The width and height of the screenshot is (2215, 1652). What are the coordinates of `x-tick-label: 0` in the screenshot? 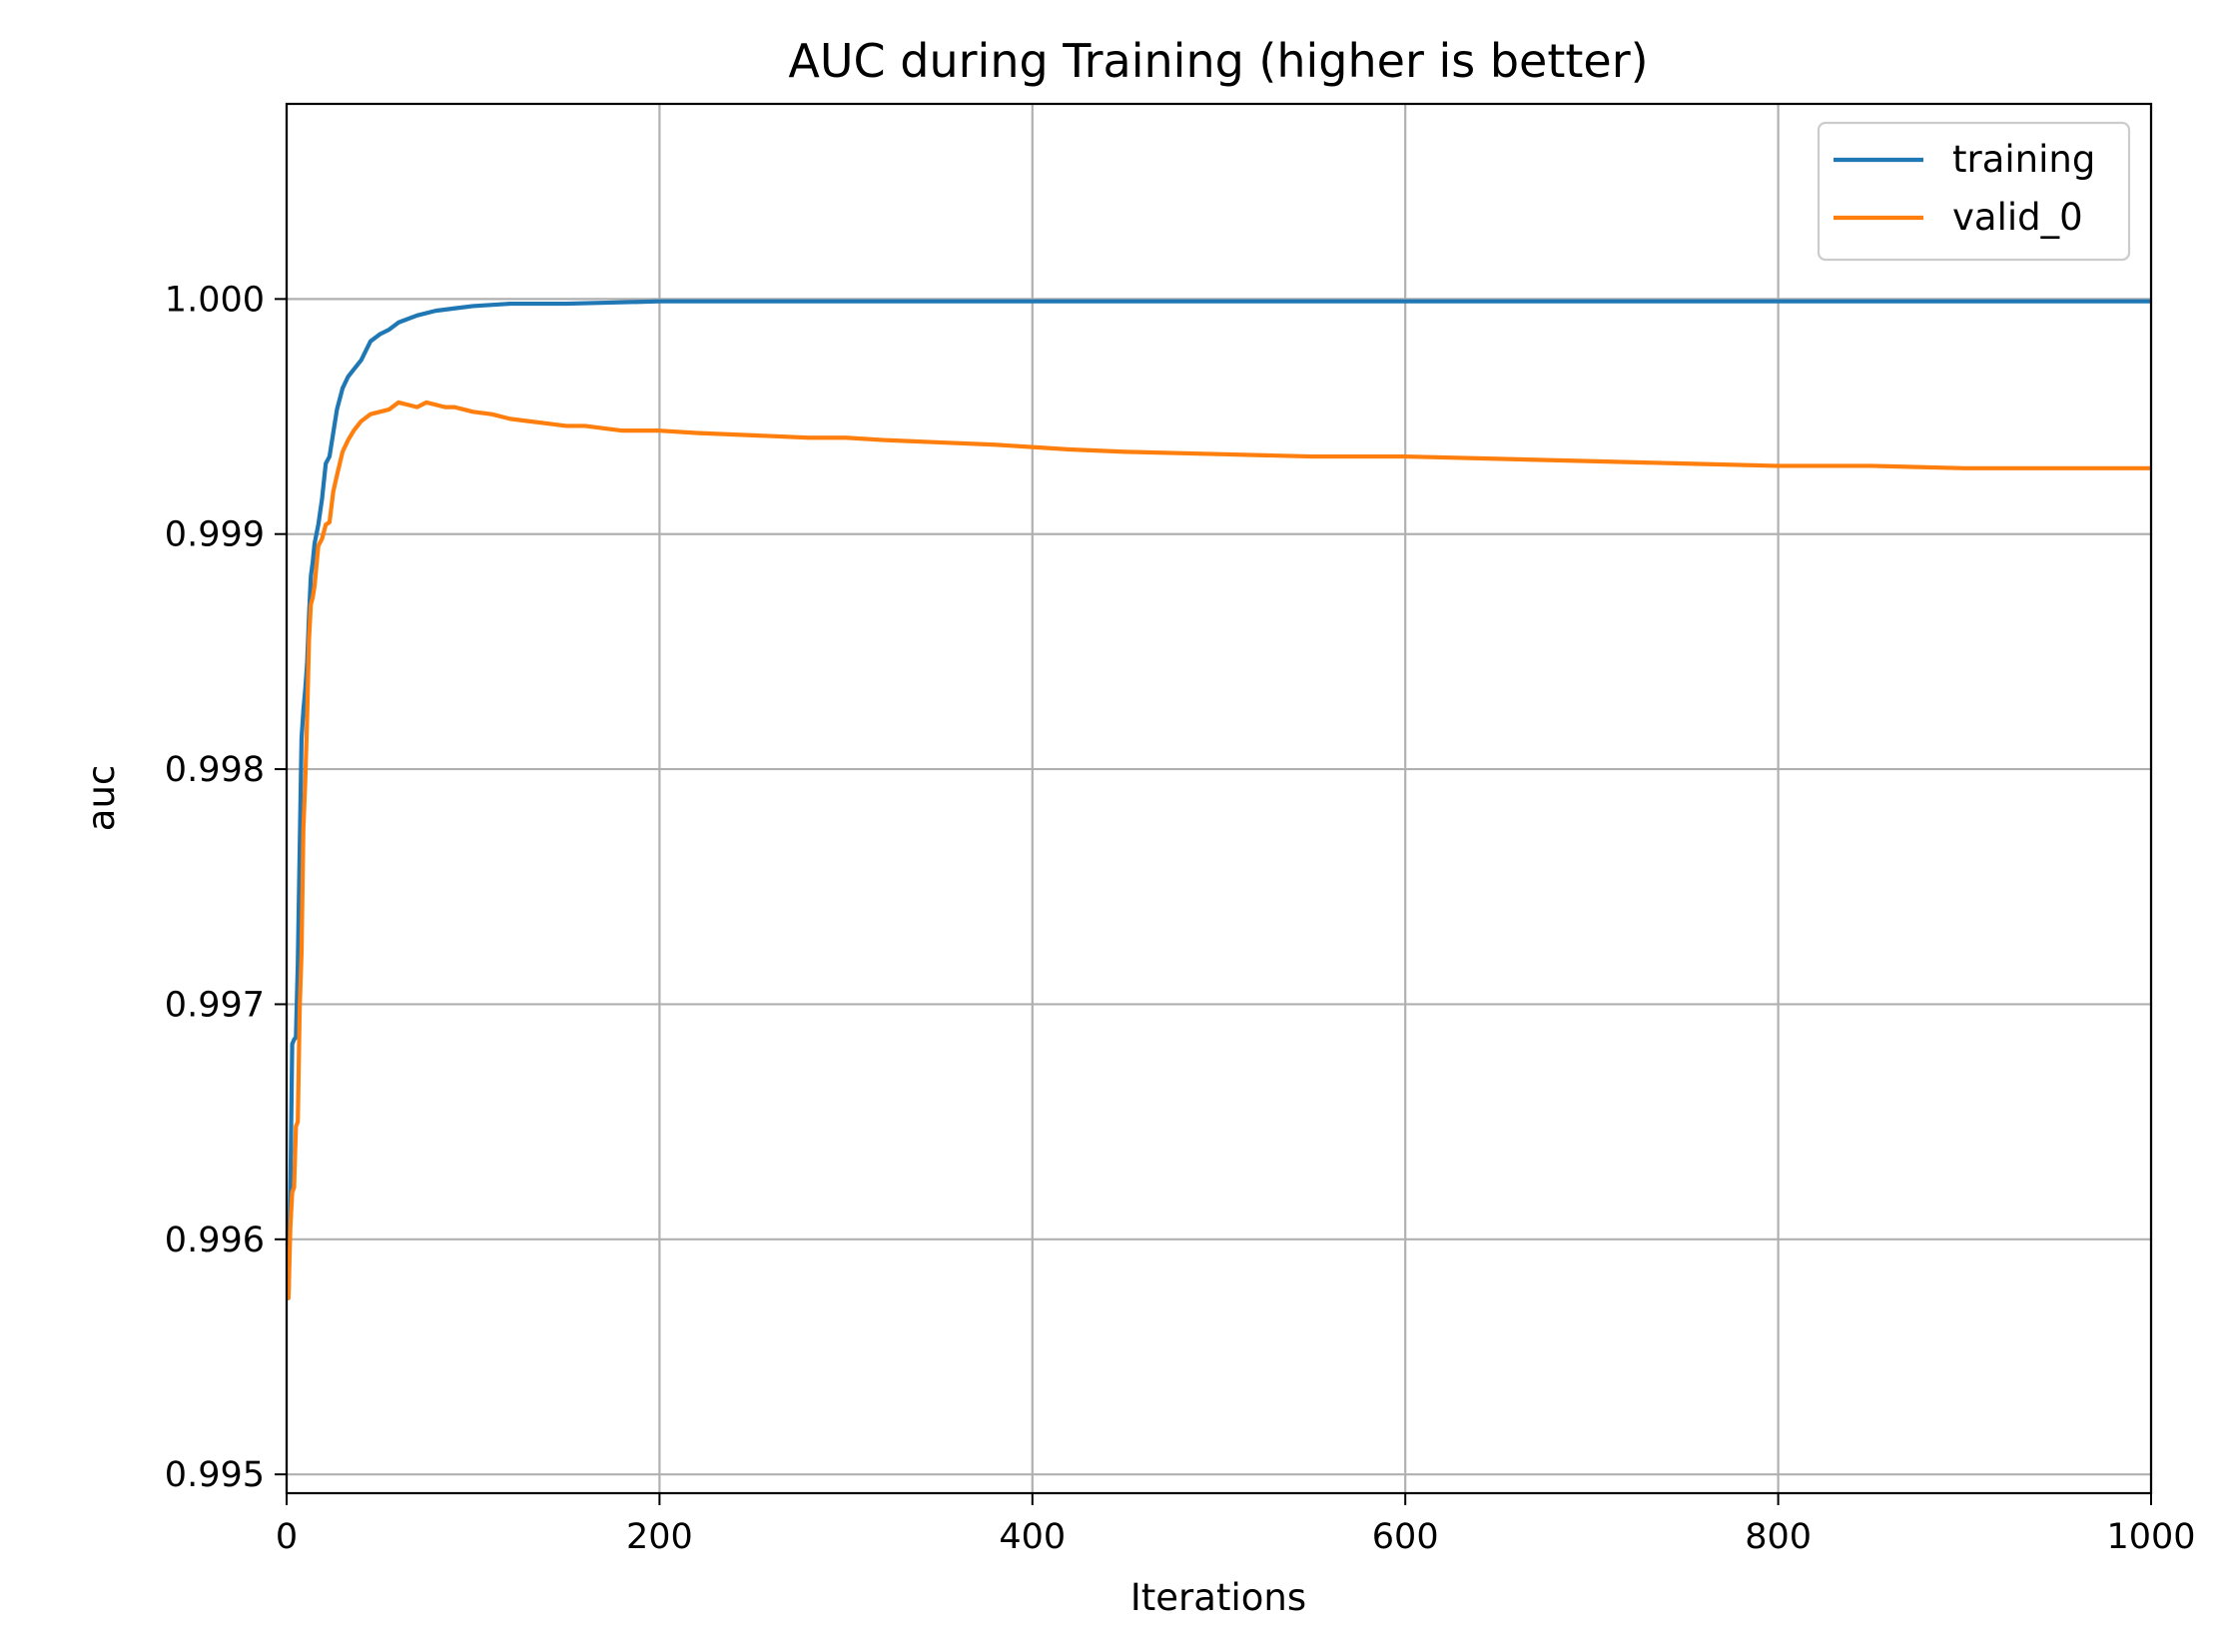 It's located at (287, 1537).